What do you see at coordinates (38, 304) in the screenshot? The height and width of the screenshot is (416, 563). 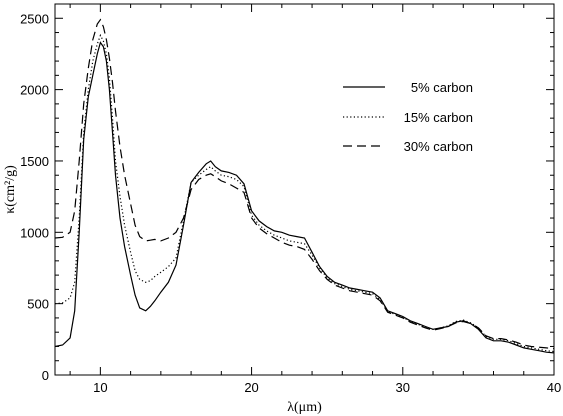 I see `y-tick-label: 500` at bounding box center [38, 304].